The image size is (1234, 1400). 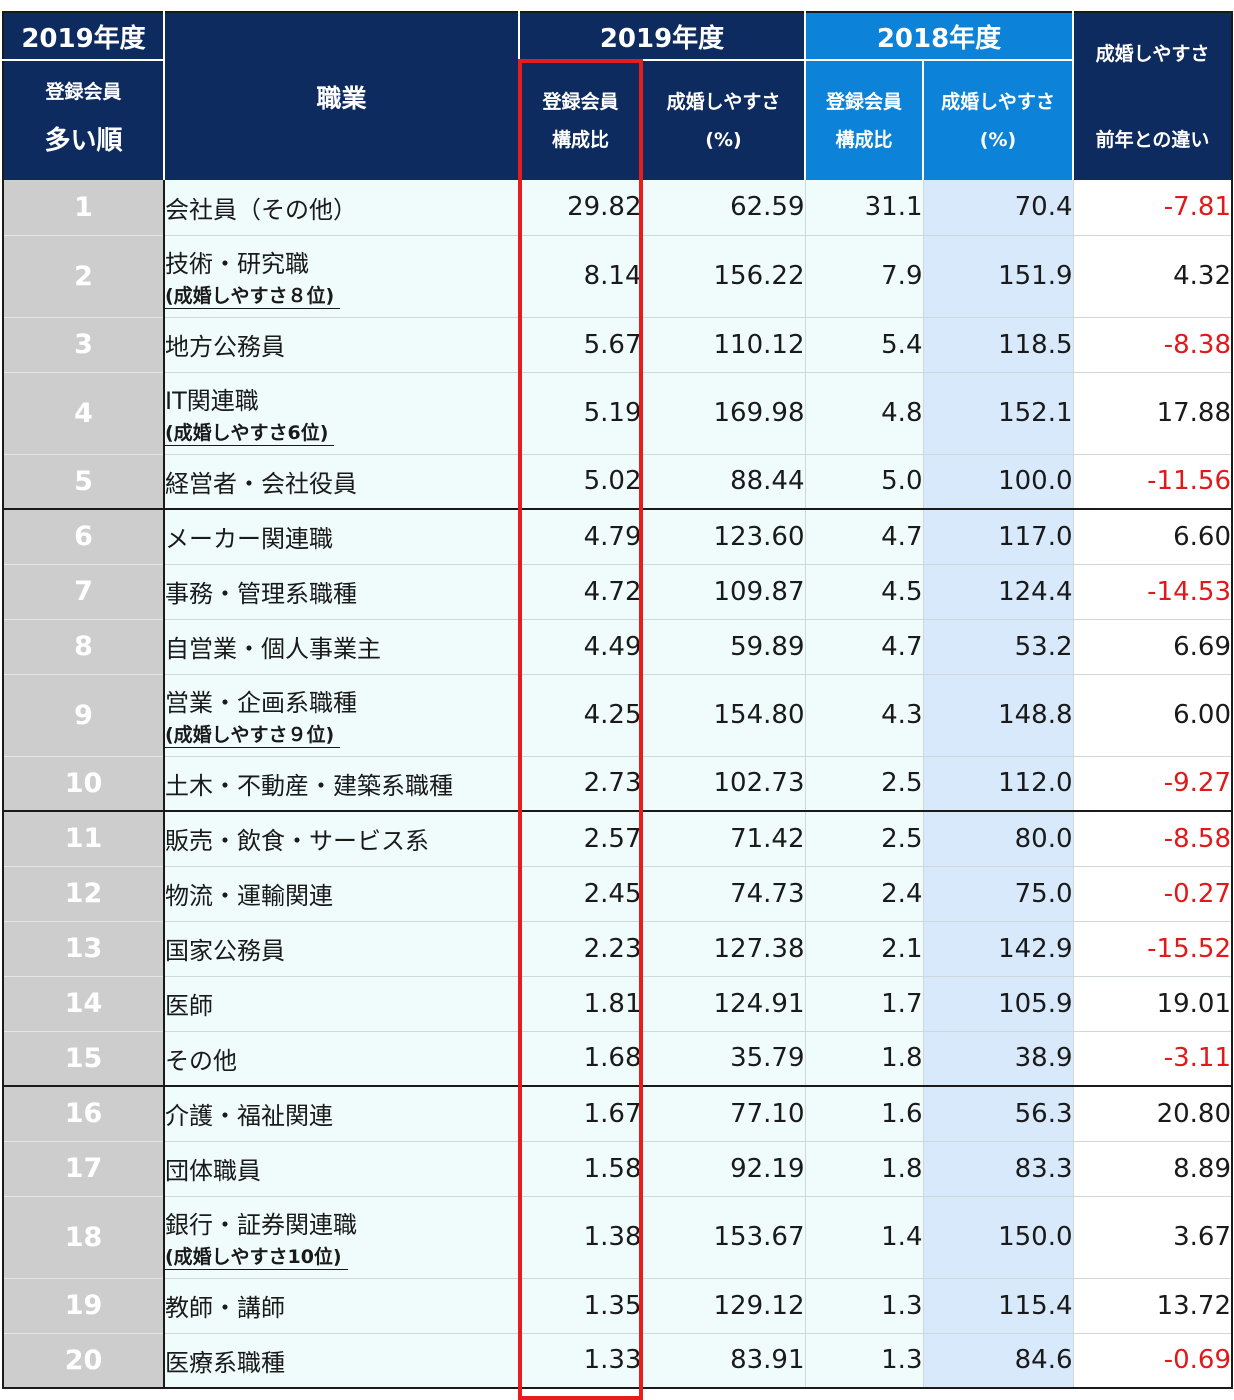 I want to click on job-cell: 会社員（その他）, so click(x=341, y=208).